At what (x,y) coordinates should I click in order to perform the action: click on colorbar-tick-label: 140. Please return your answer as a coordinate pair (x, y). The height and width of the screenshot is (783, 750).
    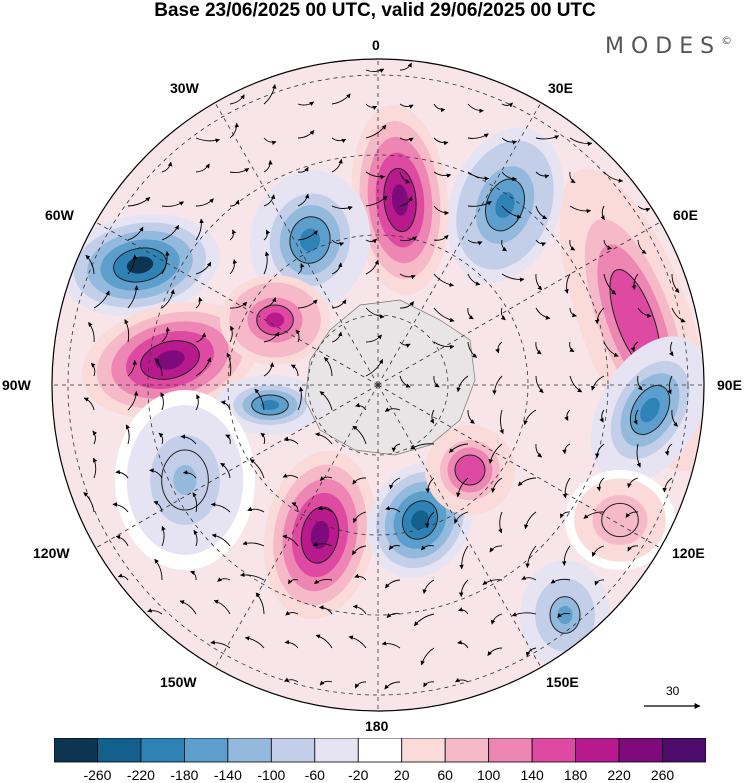
    Looking at the image, I should click on (532, 775).